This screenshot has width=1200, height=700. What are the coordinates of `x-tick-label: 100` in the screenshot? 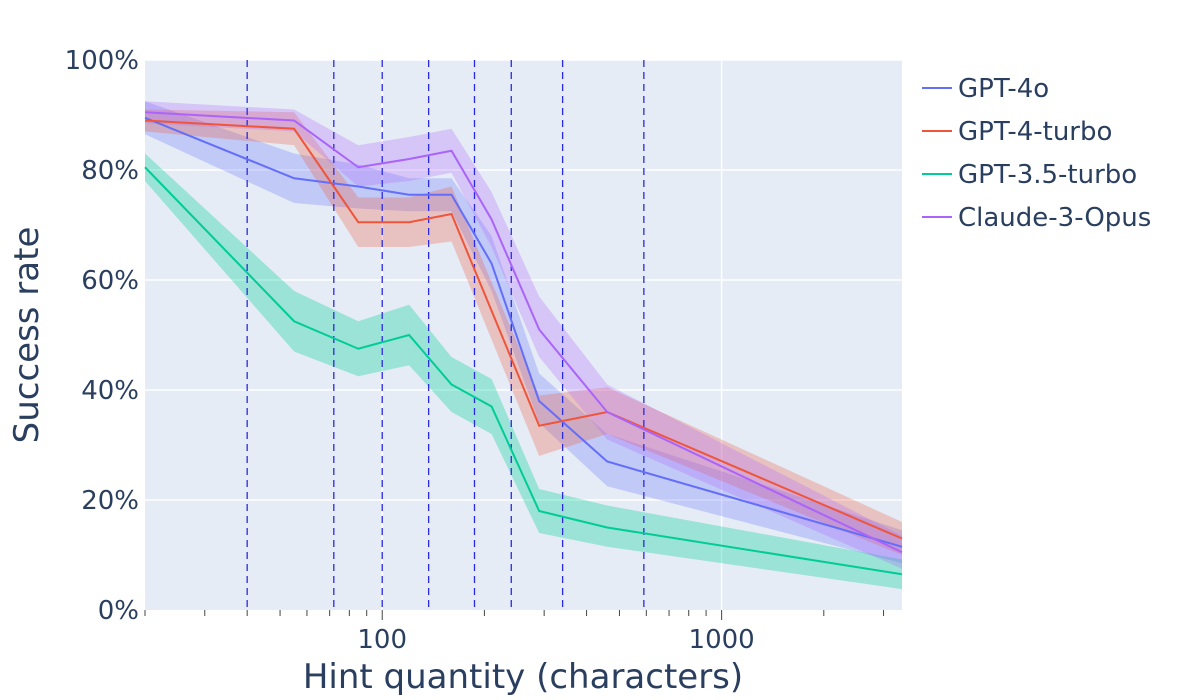 It's located at (382, 640).